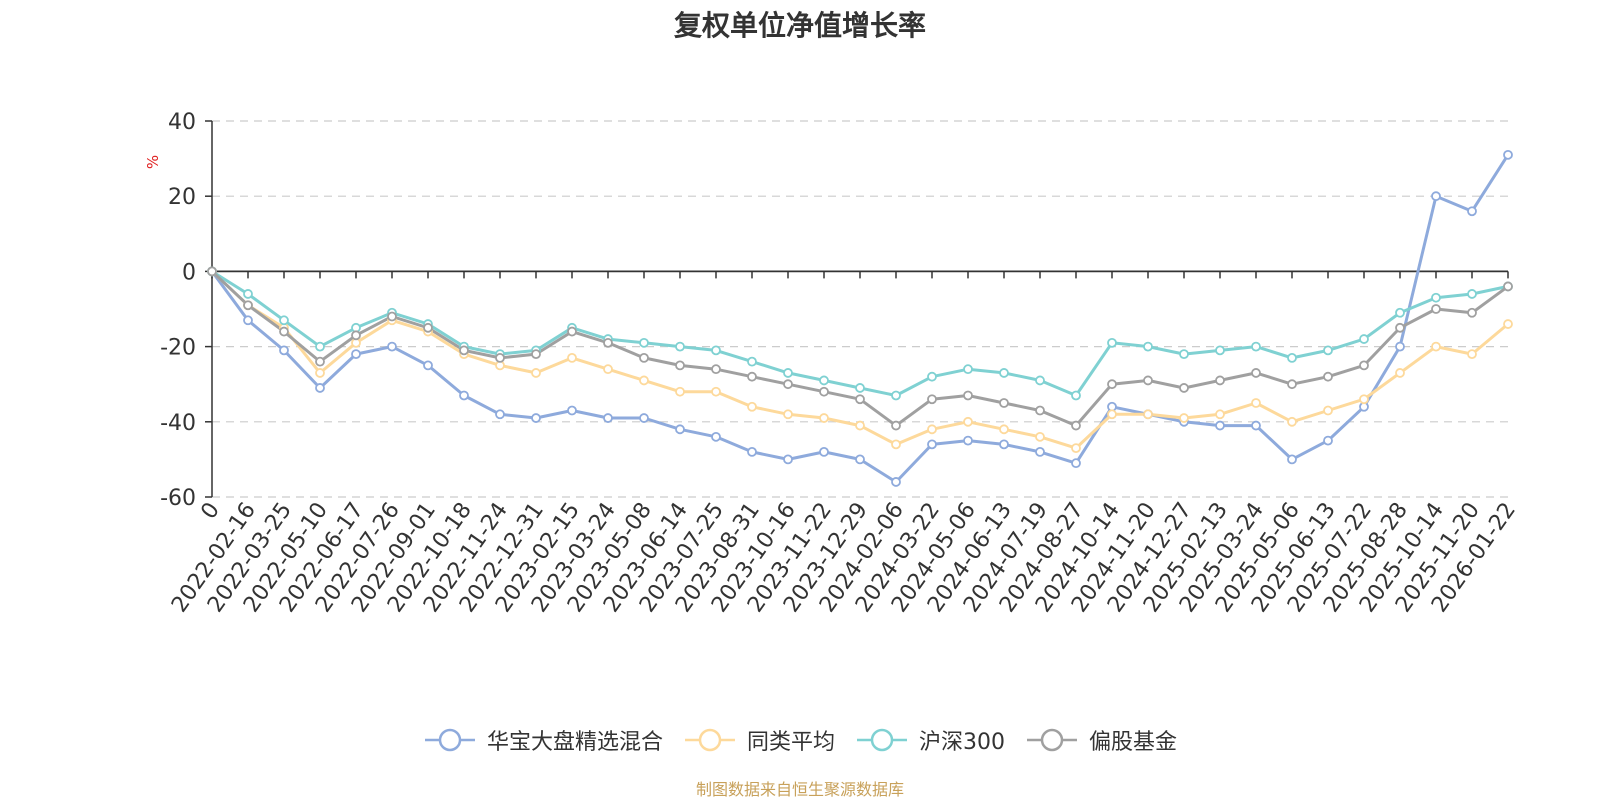 Image resolution: width=1600 pixels, height=800 pixels. Describe the element at coordinates (543, 740) in the screenshot. I see `legend-item-0: 华宝大盘精选混合` at that location.